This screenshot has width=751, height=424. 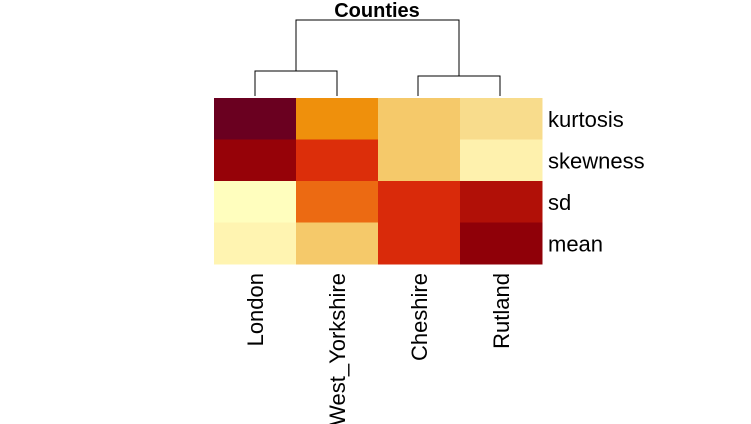 What do you see at coordinates (255, 202) in the screenshot?
I see `heatmap-cell-sd-london` at bounding box center [255, 202].